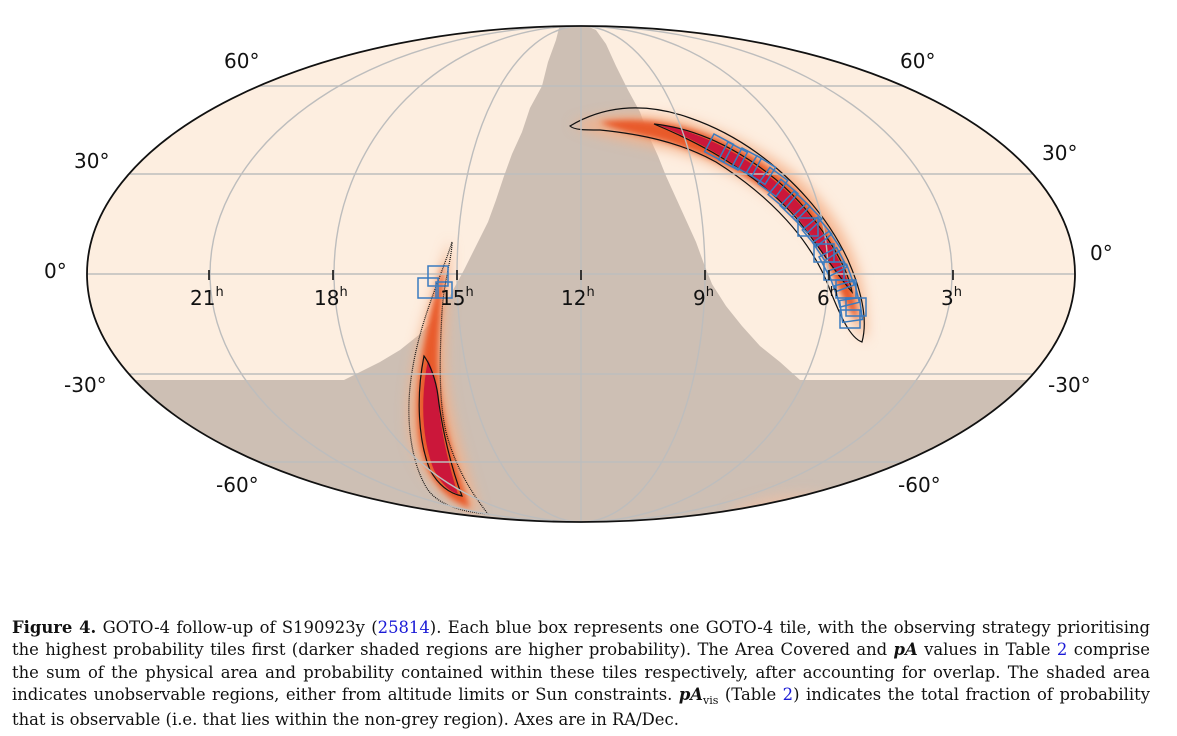  What do you see at coordinates (241, 61) in the screenshot?
I see `dec-label-left-60: 60°` at bounding box center [241, 61].